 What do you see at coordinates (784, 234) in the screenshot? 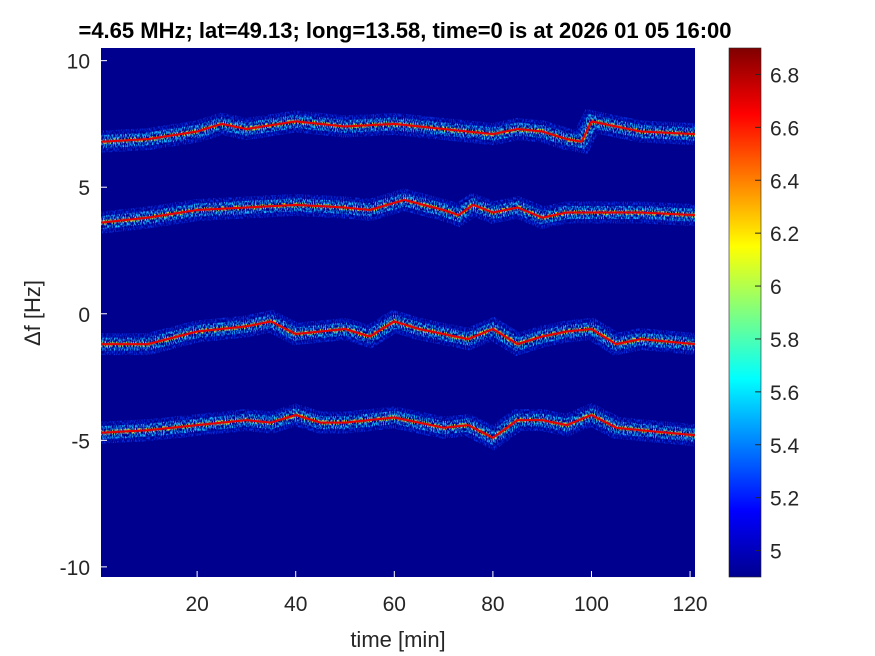
I see `colorbar-tick-label: 6.2` at bounding box center [784, 234].